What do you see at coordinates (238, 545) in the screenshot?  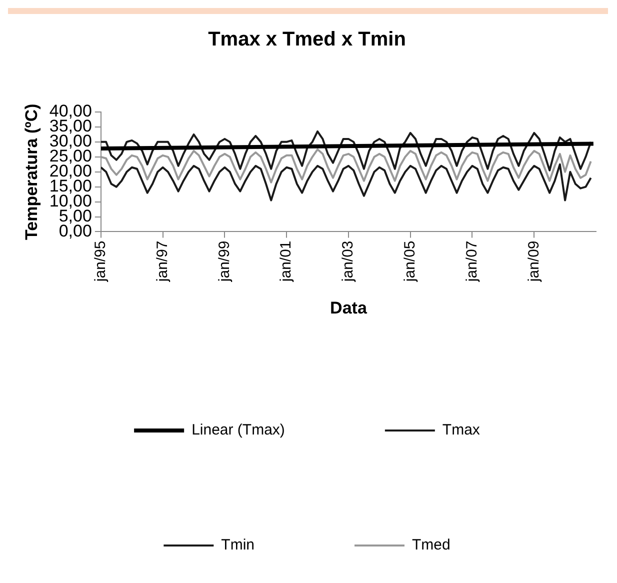 I see `legend-label: Tmin` at bounding box center [238, 545].